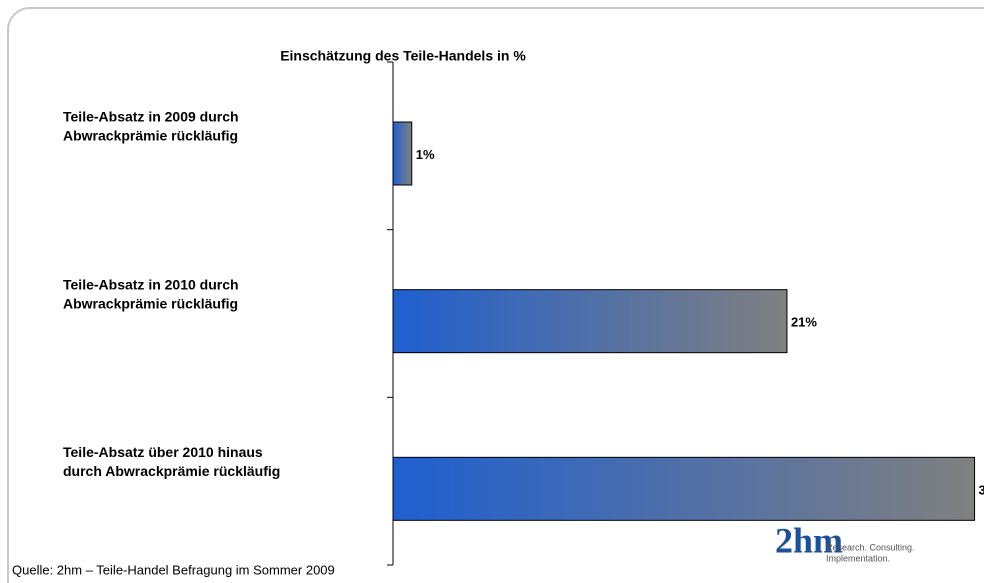  Describe the element at coordinates (804, 322) in the screenshot. I see `value-label: 21%` at that location.